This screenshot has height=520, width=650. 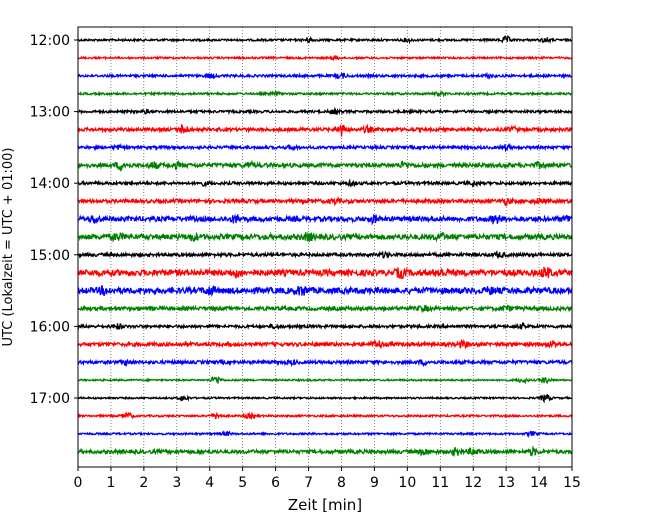 I want to click on x-tick-label: 13, so click(x=506, y=483).